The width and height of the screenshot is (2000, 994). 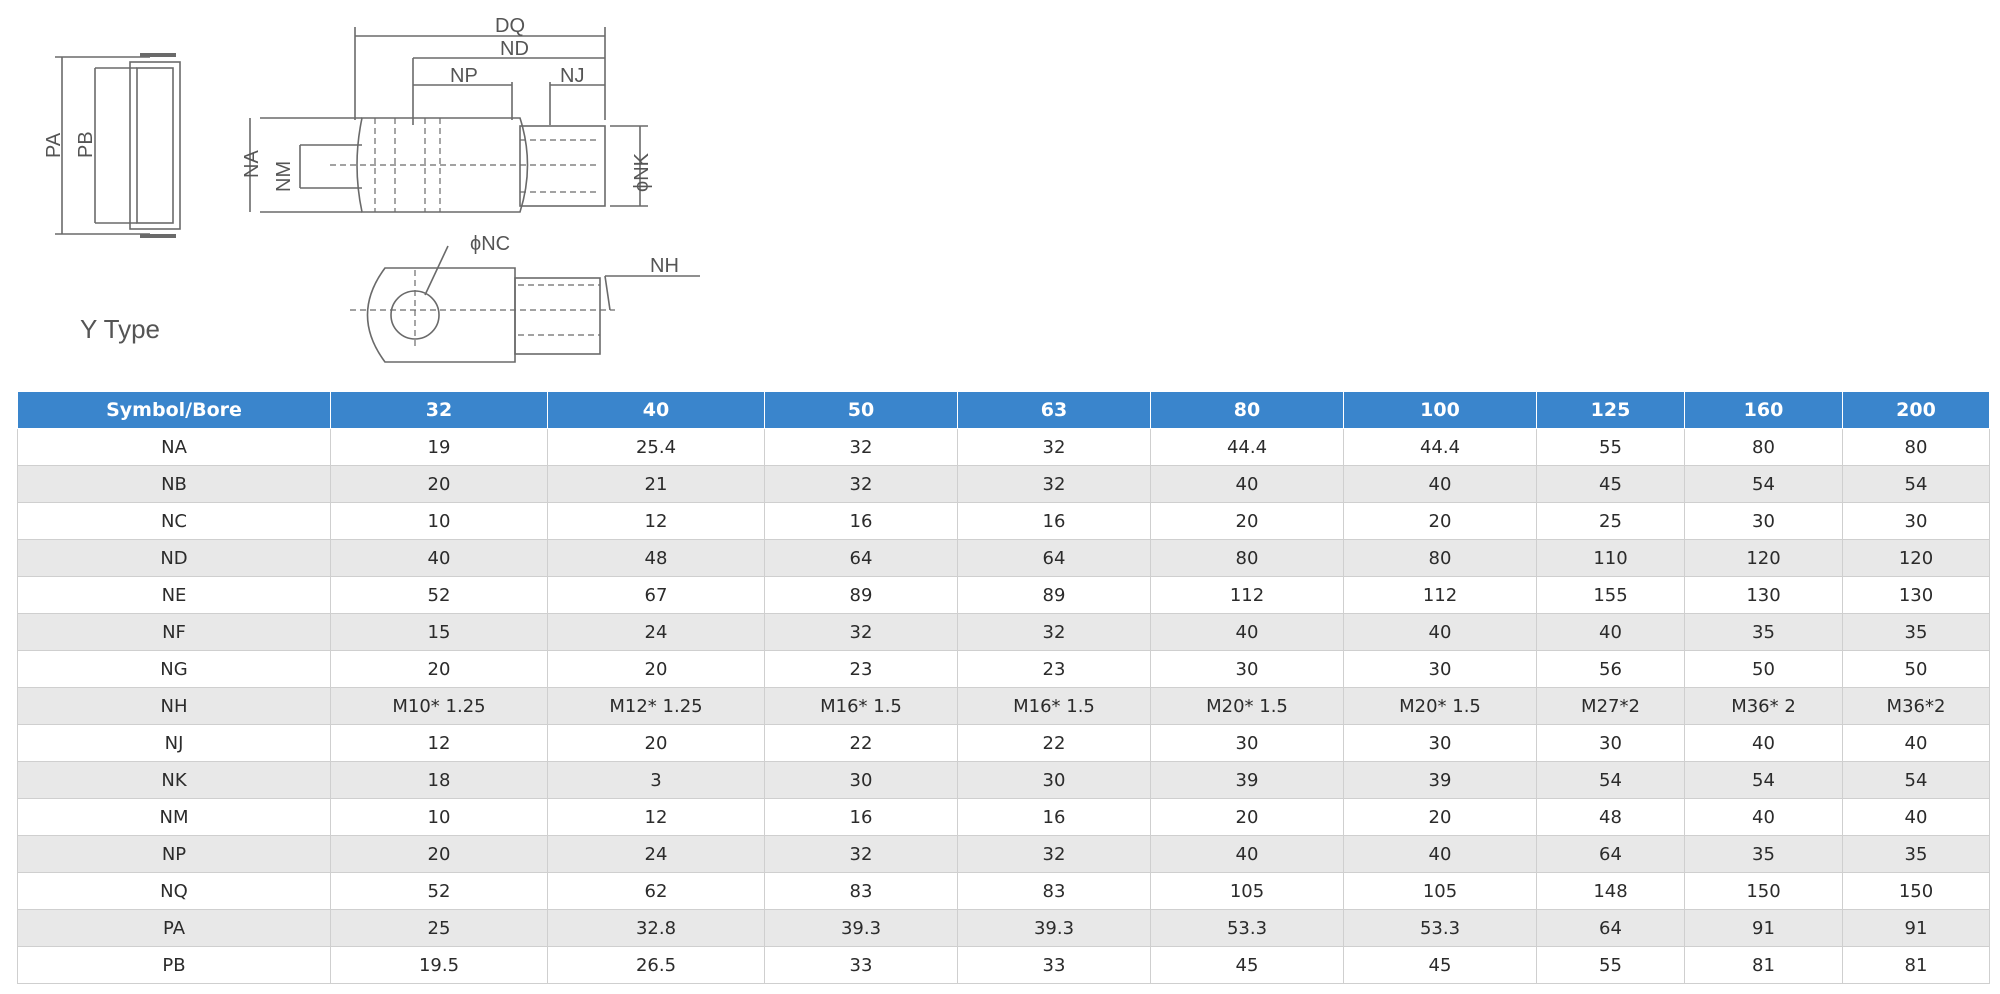 I want to click on header-bore: 32, so click(x=439, y=410).